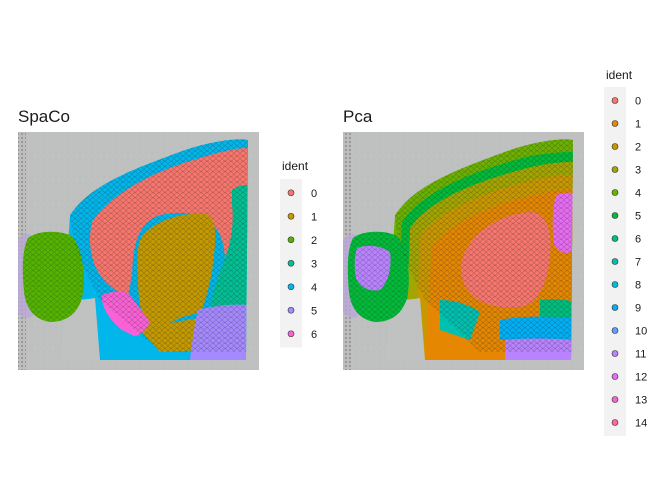 This screenshot has height=480, width=672. Describe the element at coordinates (314, 335) in the screenshot. I see `spaco-legend-label-6: 6` at that location.